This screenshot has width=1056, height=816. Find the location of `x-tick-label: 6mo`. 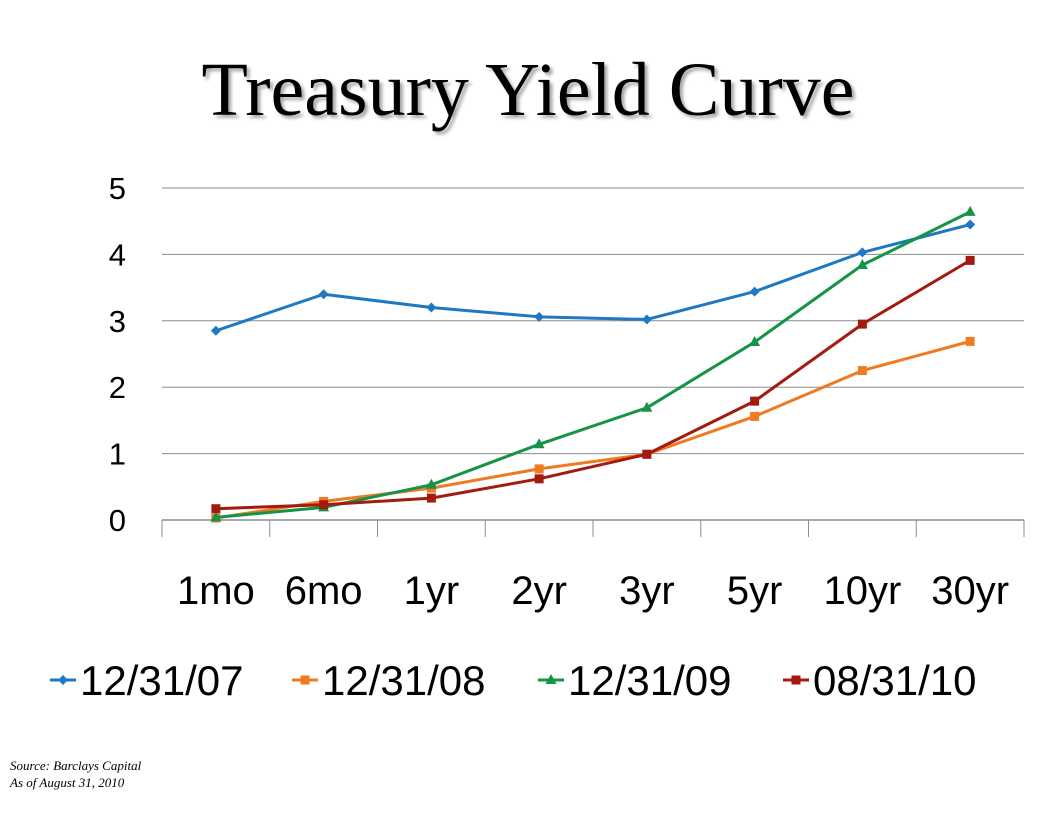

x-tick-label: 6mo is located at coordinates (324, 591).